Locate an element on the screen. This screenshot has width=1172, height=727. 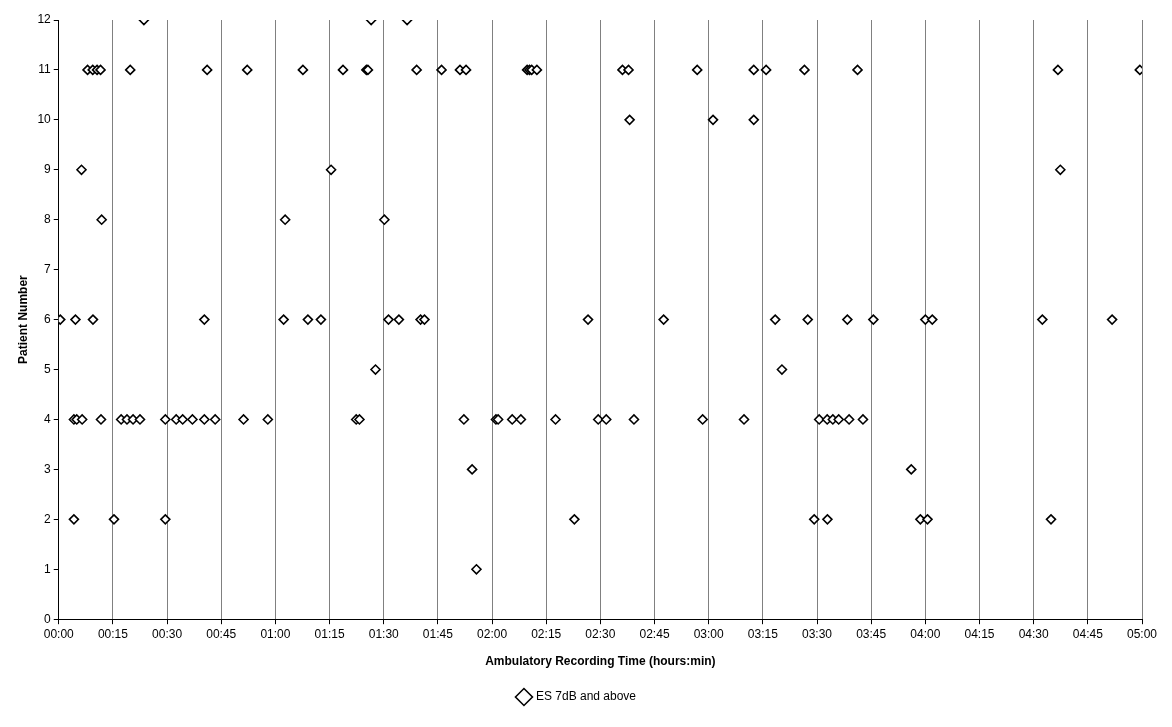
x-tick-label: 01:00 is located at coordinates (275, 633).